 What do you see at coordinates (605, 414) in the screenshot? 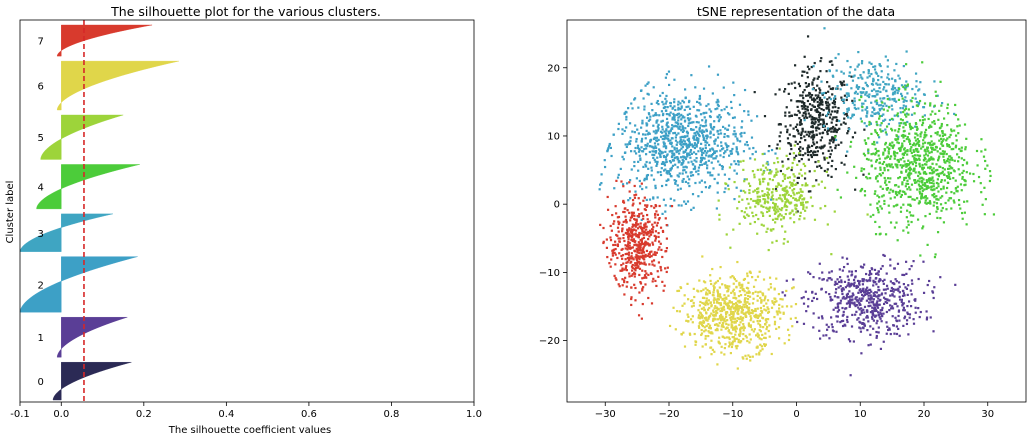
I see `tsne-x-tick-label: −30` at bounding box center [605, 414].